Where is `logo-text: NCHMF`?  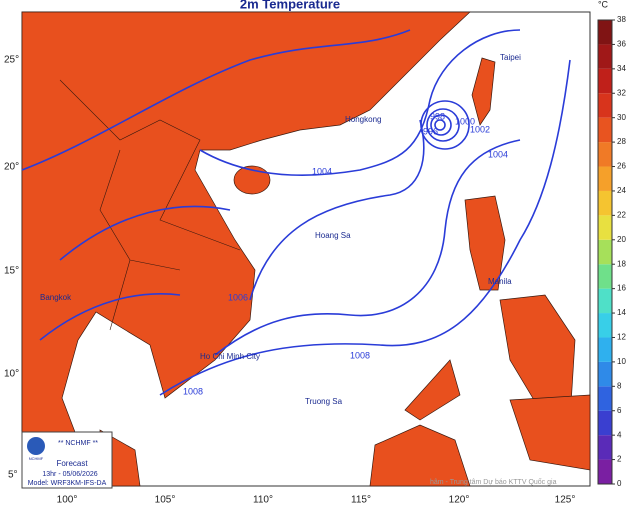 logo-text: NCHMF is located at coordinates (36, 458).